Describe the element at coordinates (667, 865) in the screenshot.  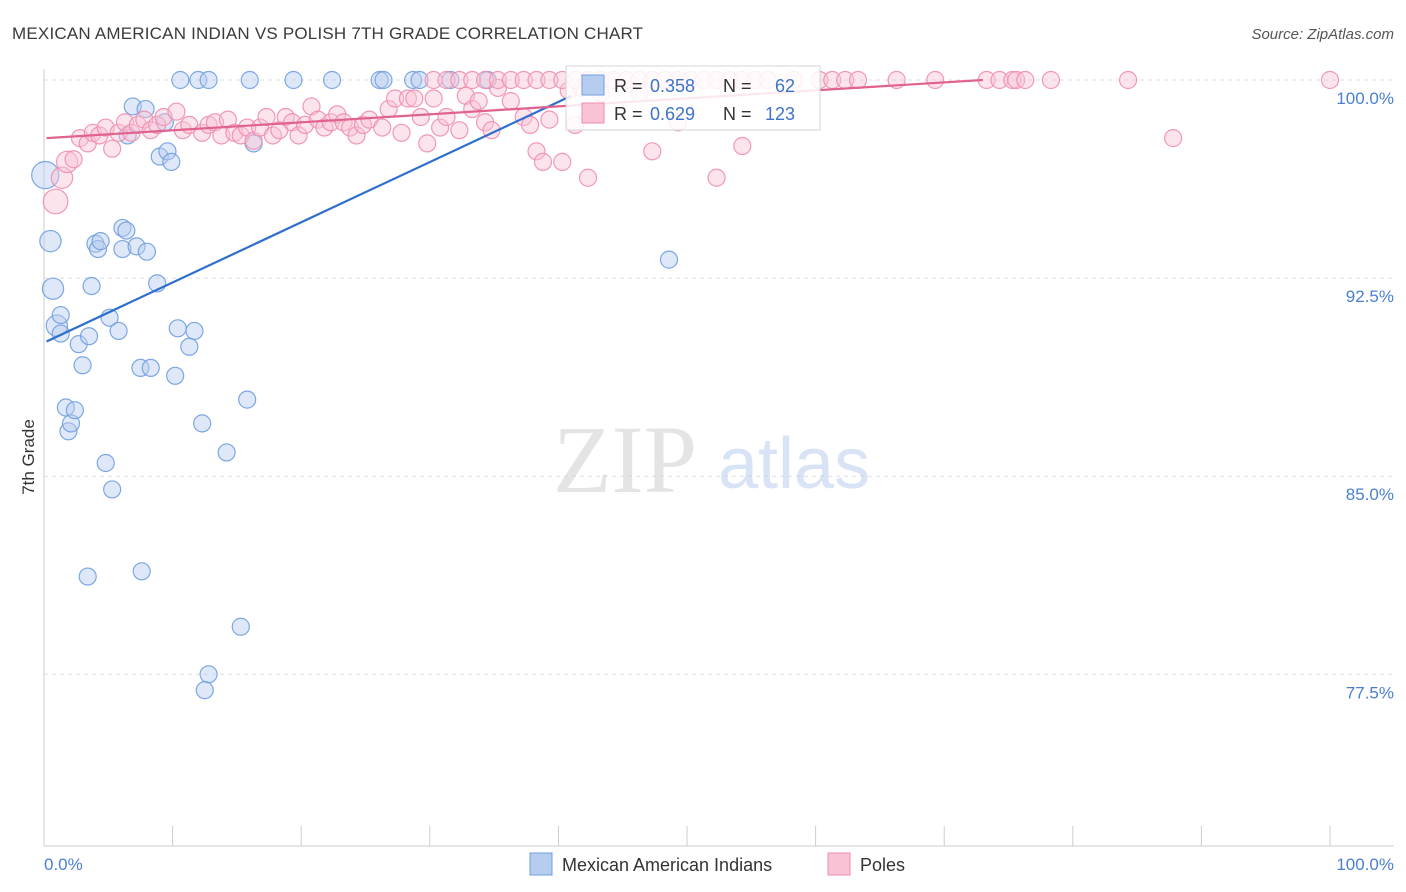
I see `legend-label-mexican-american-indians: Mexican American Indians` at that location.